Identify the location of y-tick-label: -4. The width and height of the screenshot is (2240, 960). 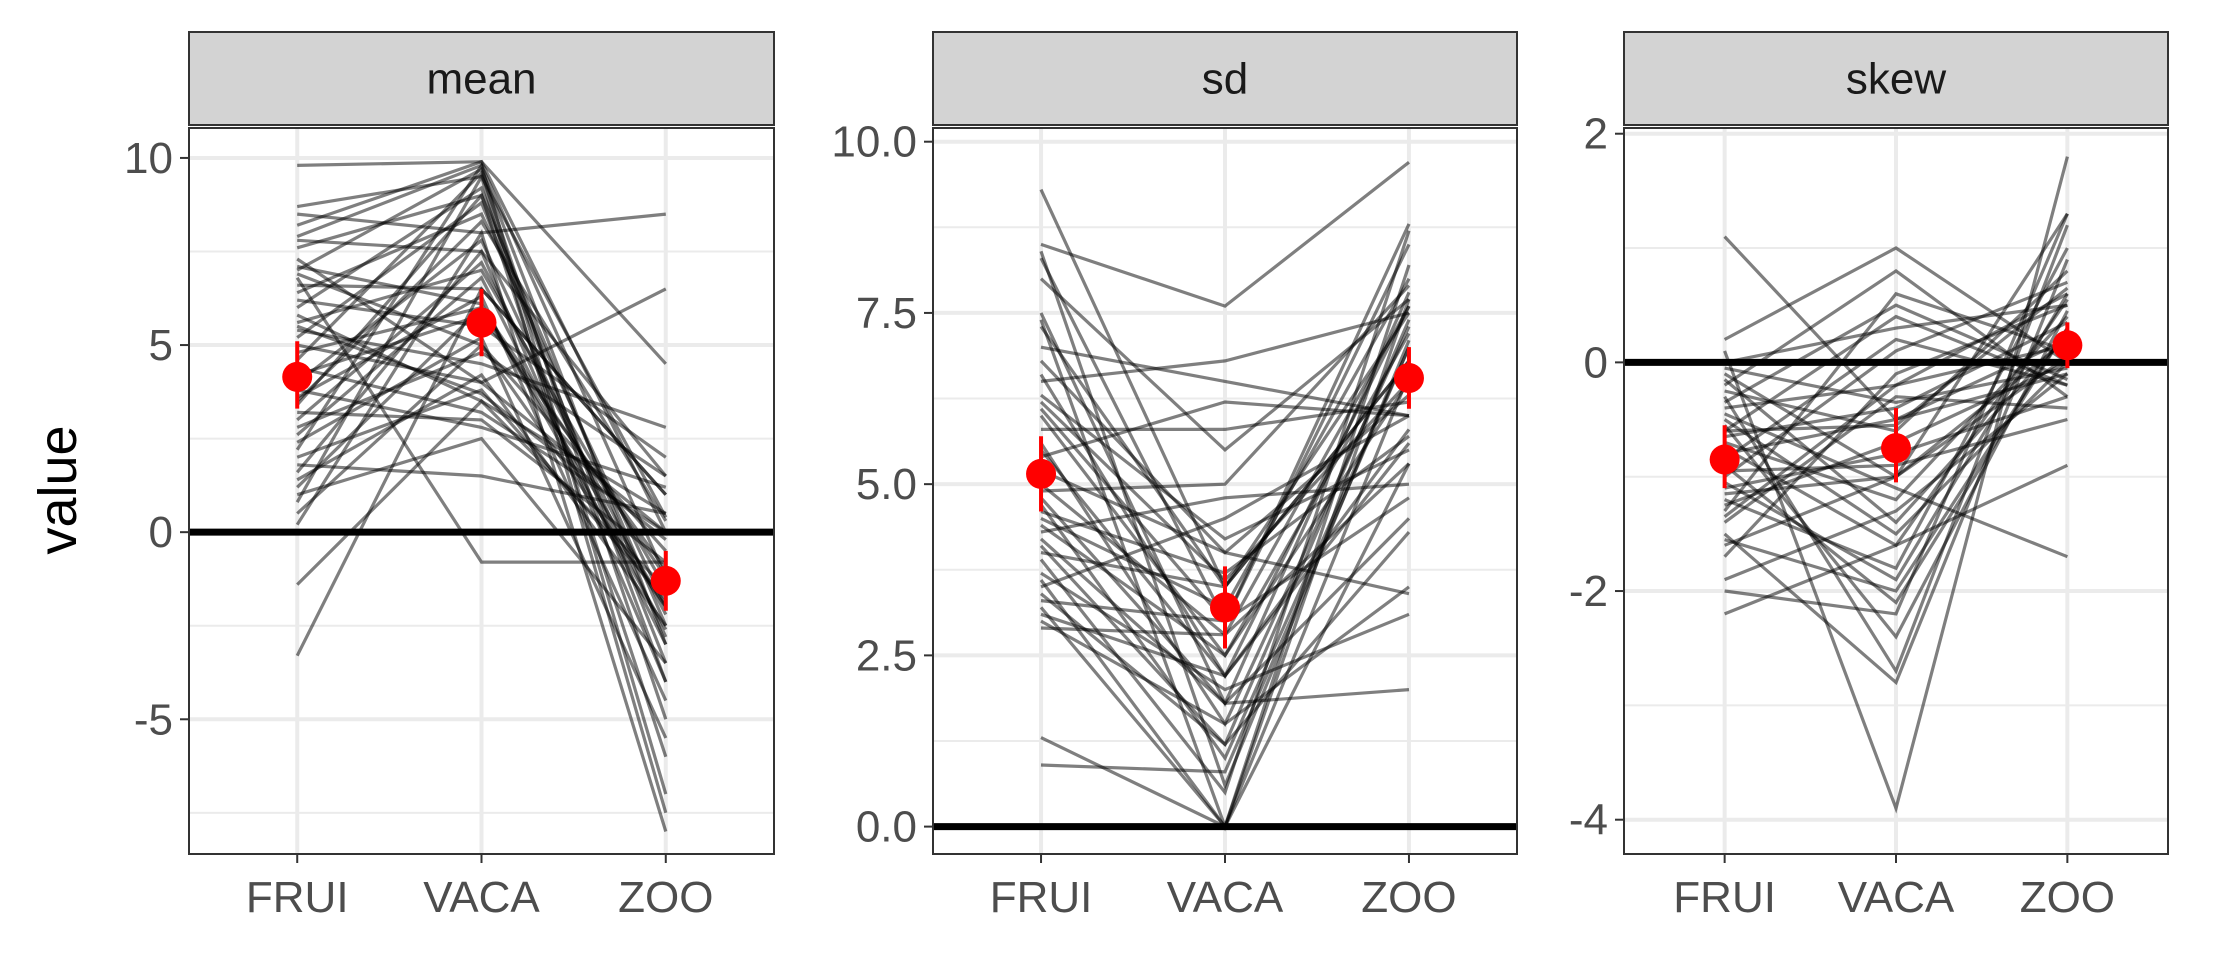
(1588, 820).